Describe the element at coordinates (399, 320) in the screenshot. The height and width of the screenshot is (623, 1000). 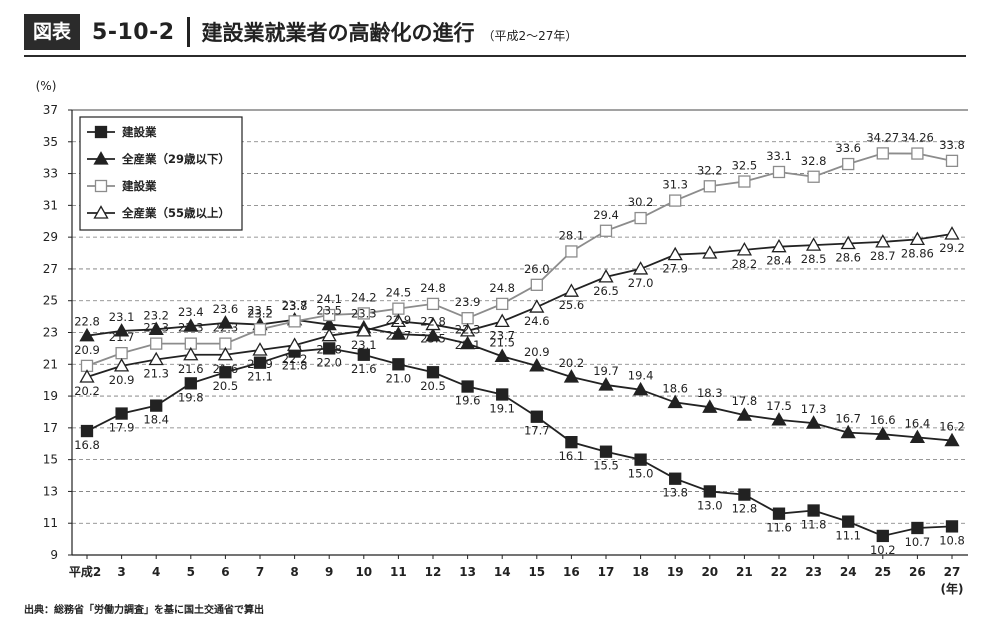
I see `all-industry-under29-value-label: 22.9` at that location.